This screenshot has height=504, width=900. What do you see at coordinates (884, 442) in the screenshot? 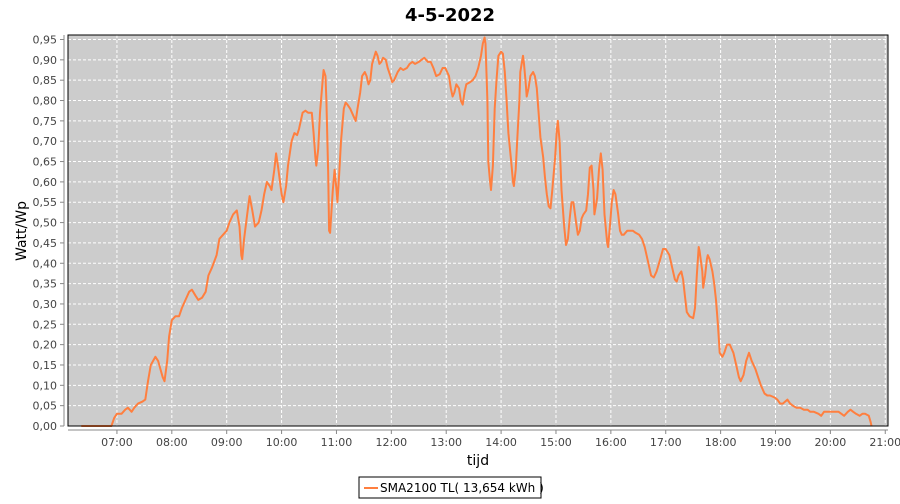
I see `x-tick-label: 21:00` at bounding box center [884, 442].